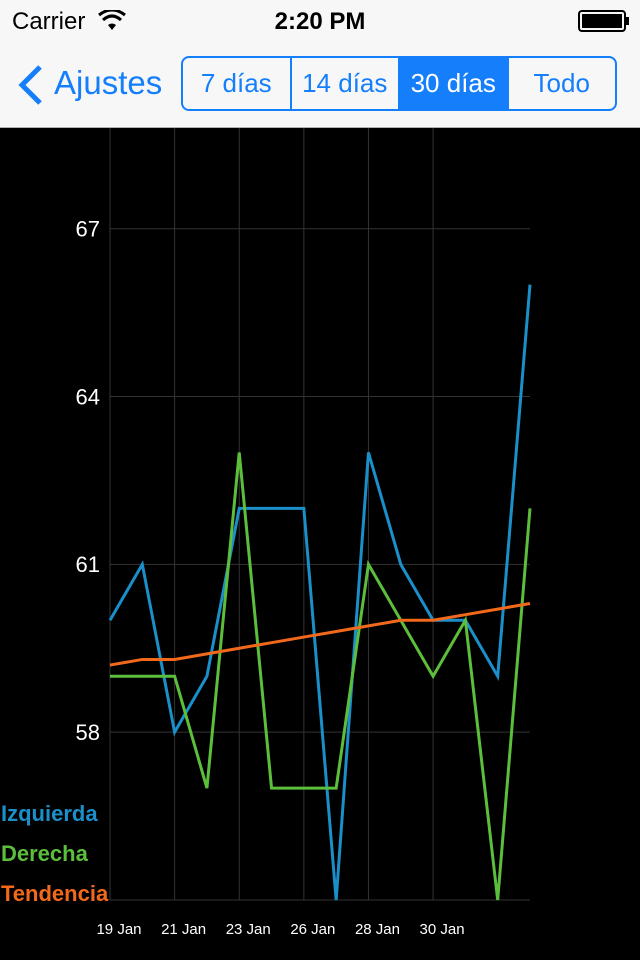 This screenshot has height=960, width=640. I want to click on y-tick-label: 64, so click(88, 396).